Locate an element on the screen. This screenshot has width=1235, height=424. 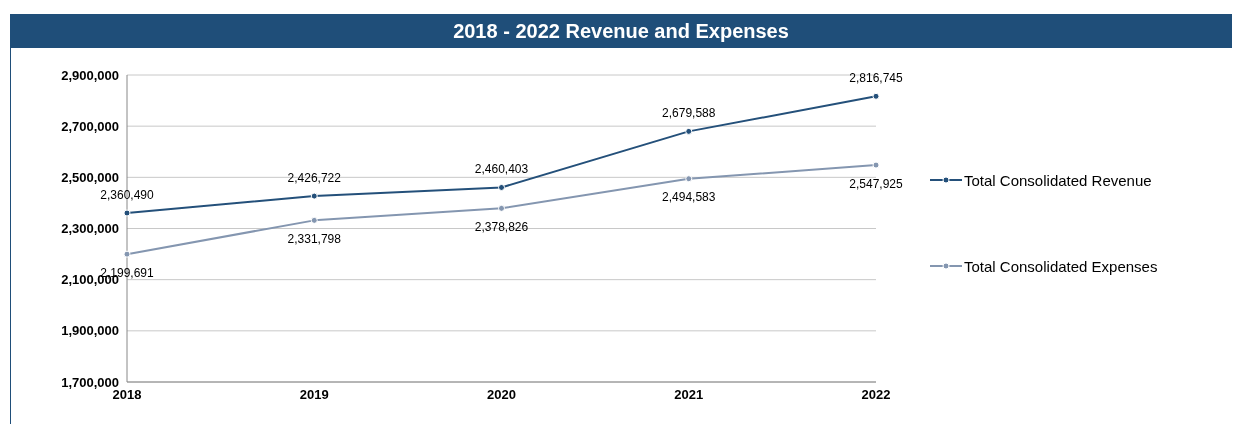
x-tick-label: 2021 is located at coordinates (689, 395).